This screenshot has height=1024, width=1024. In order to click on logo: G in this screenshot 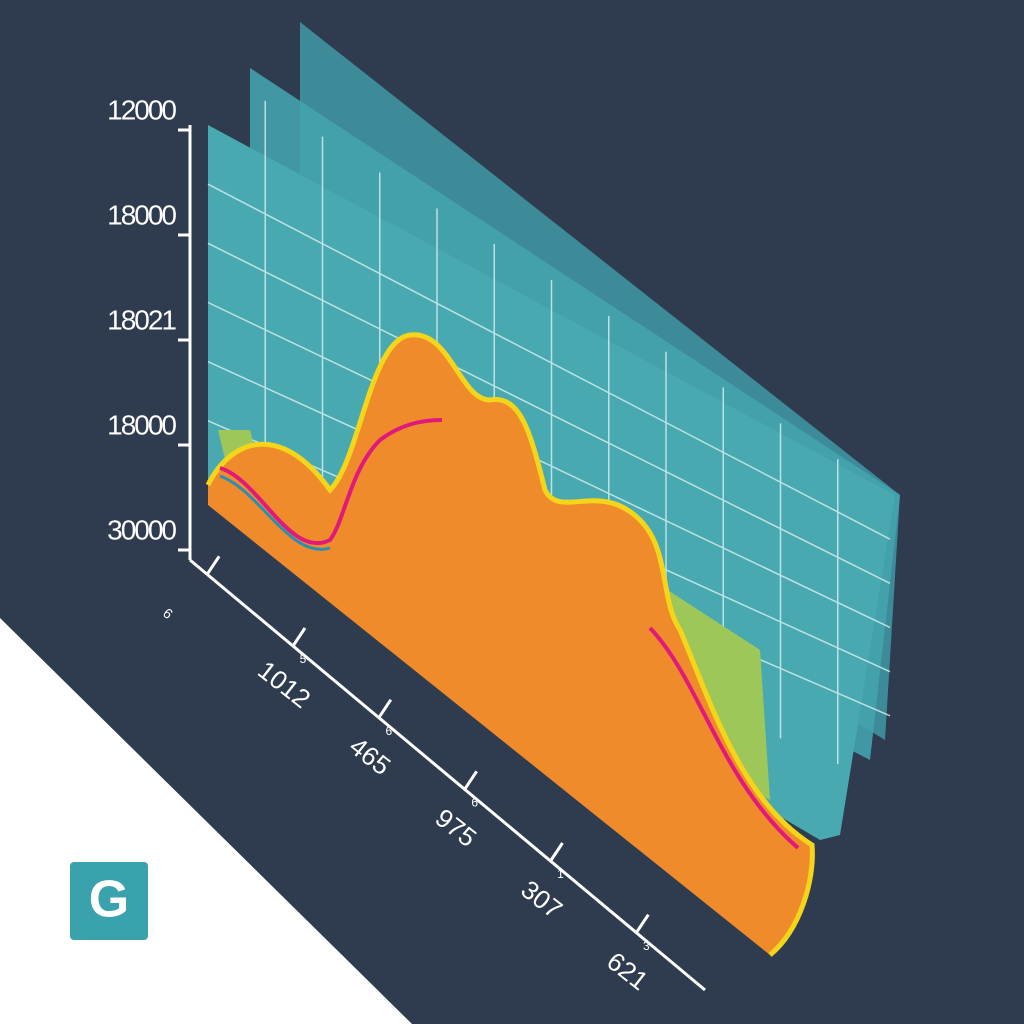, I will do `click(109, 901)`.